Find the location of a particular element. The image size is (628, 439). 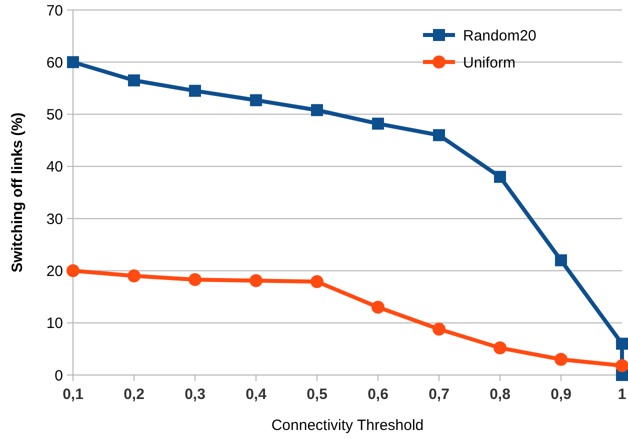

y-tick-label: 0 is located at coordinates (58, 375).